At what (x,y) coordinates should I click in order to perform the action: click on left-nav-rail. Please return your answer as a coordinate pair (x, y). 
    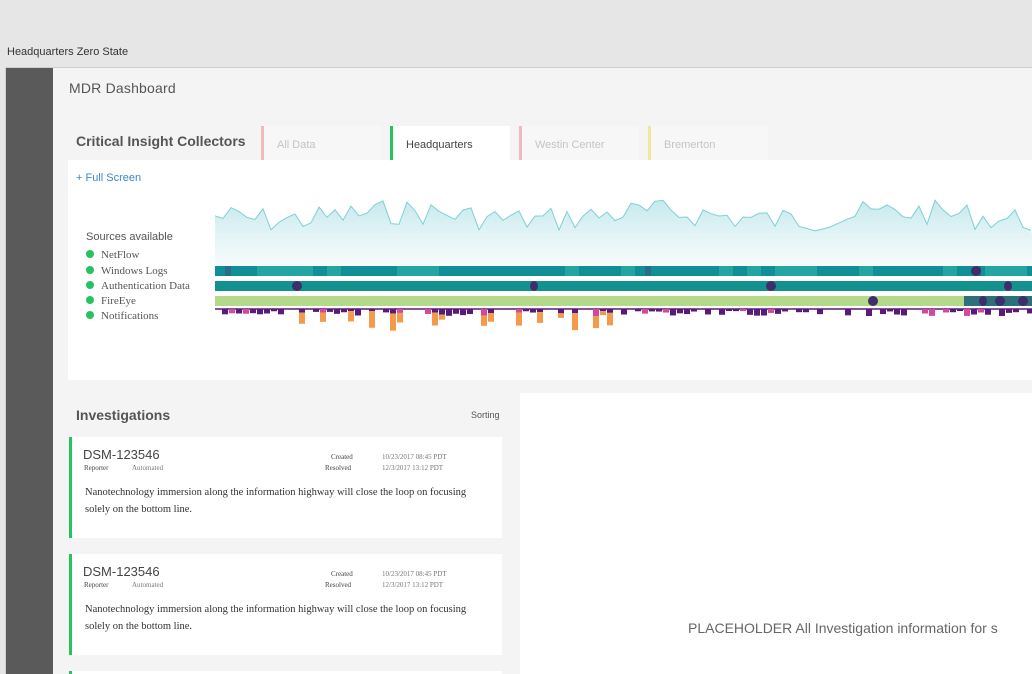
    Looking at the image, I should click on (29, 371).